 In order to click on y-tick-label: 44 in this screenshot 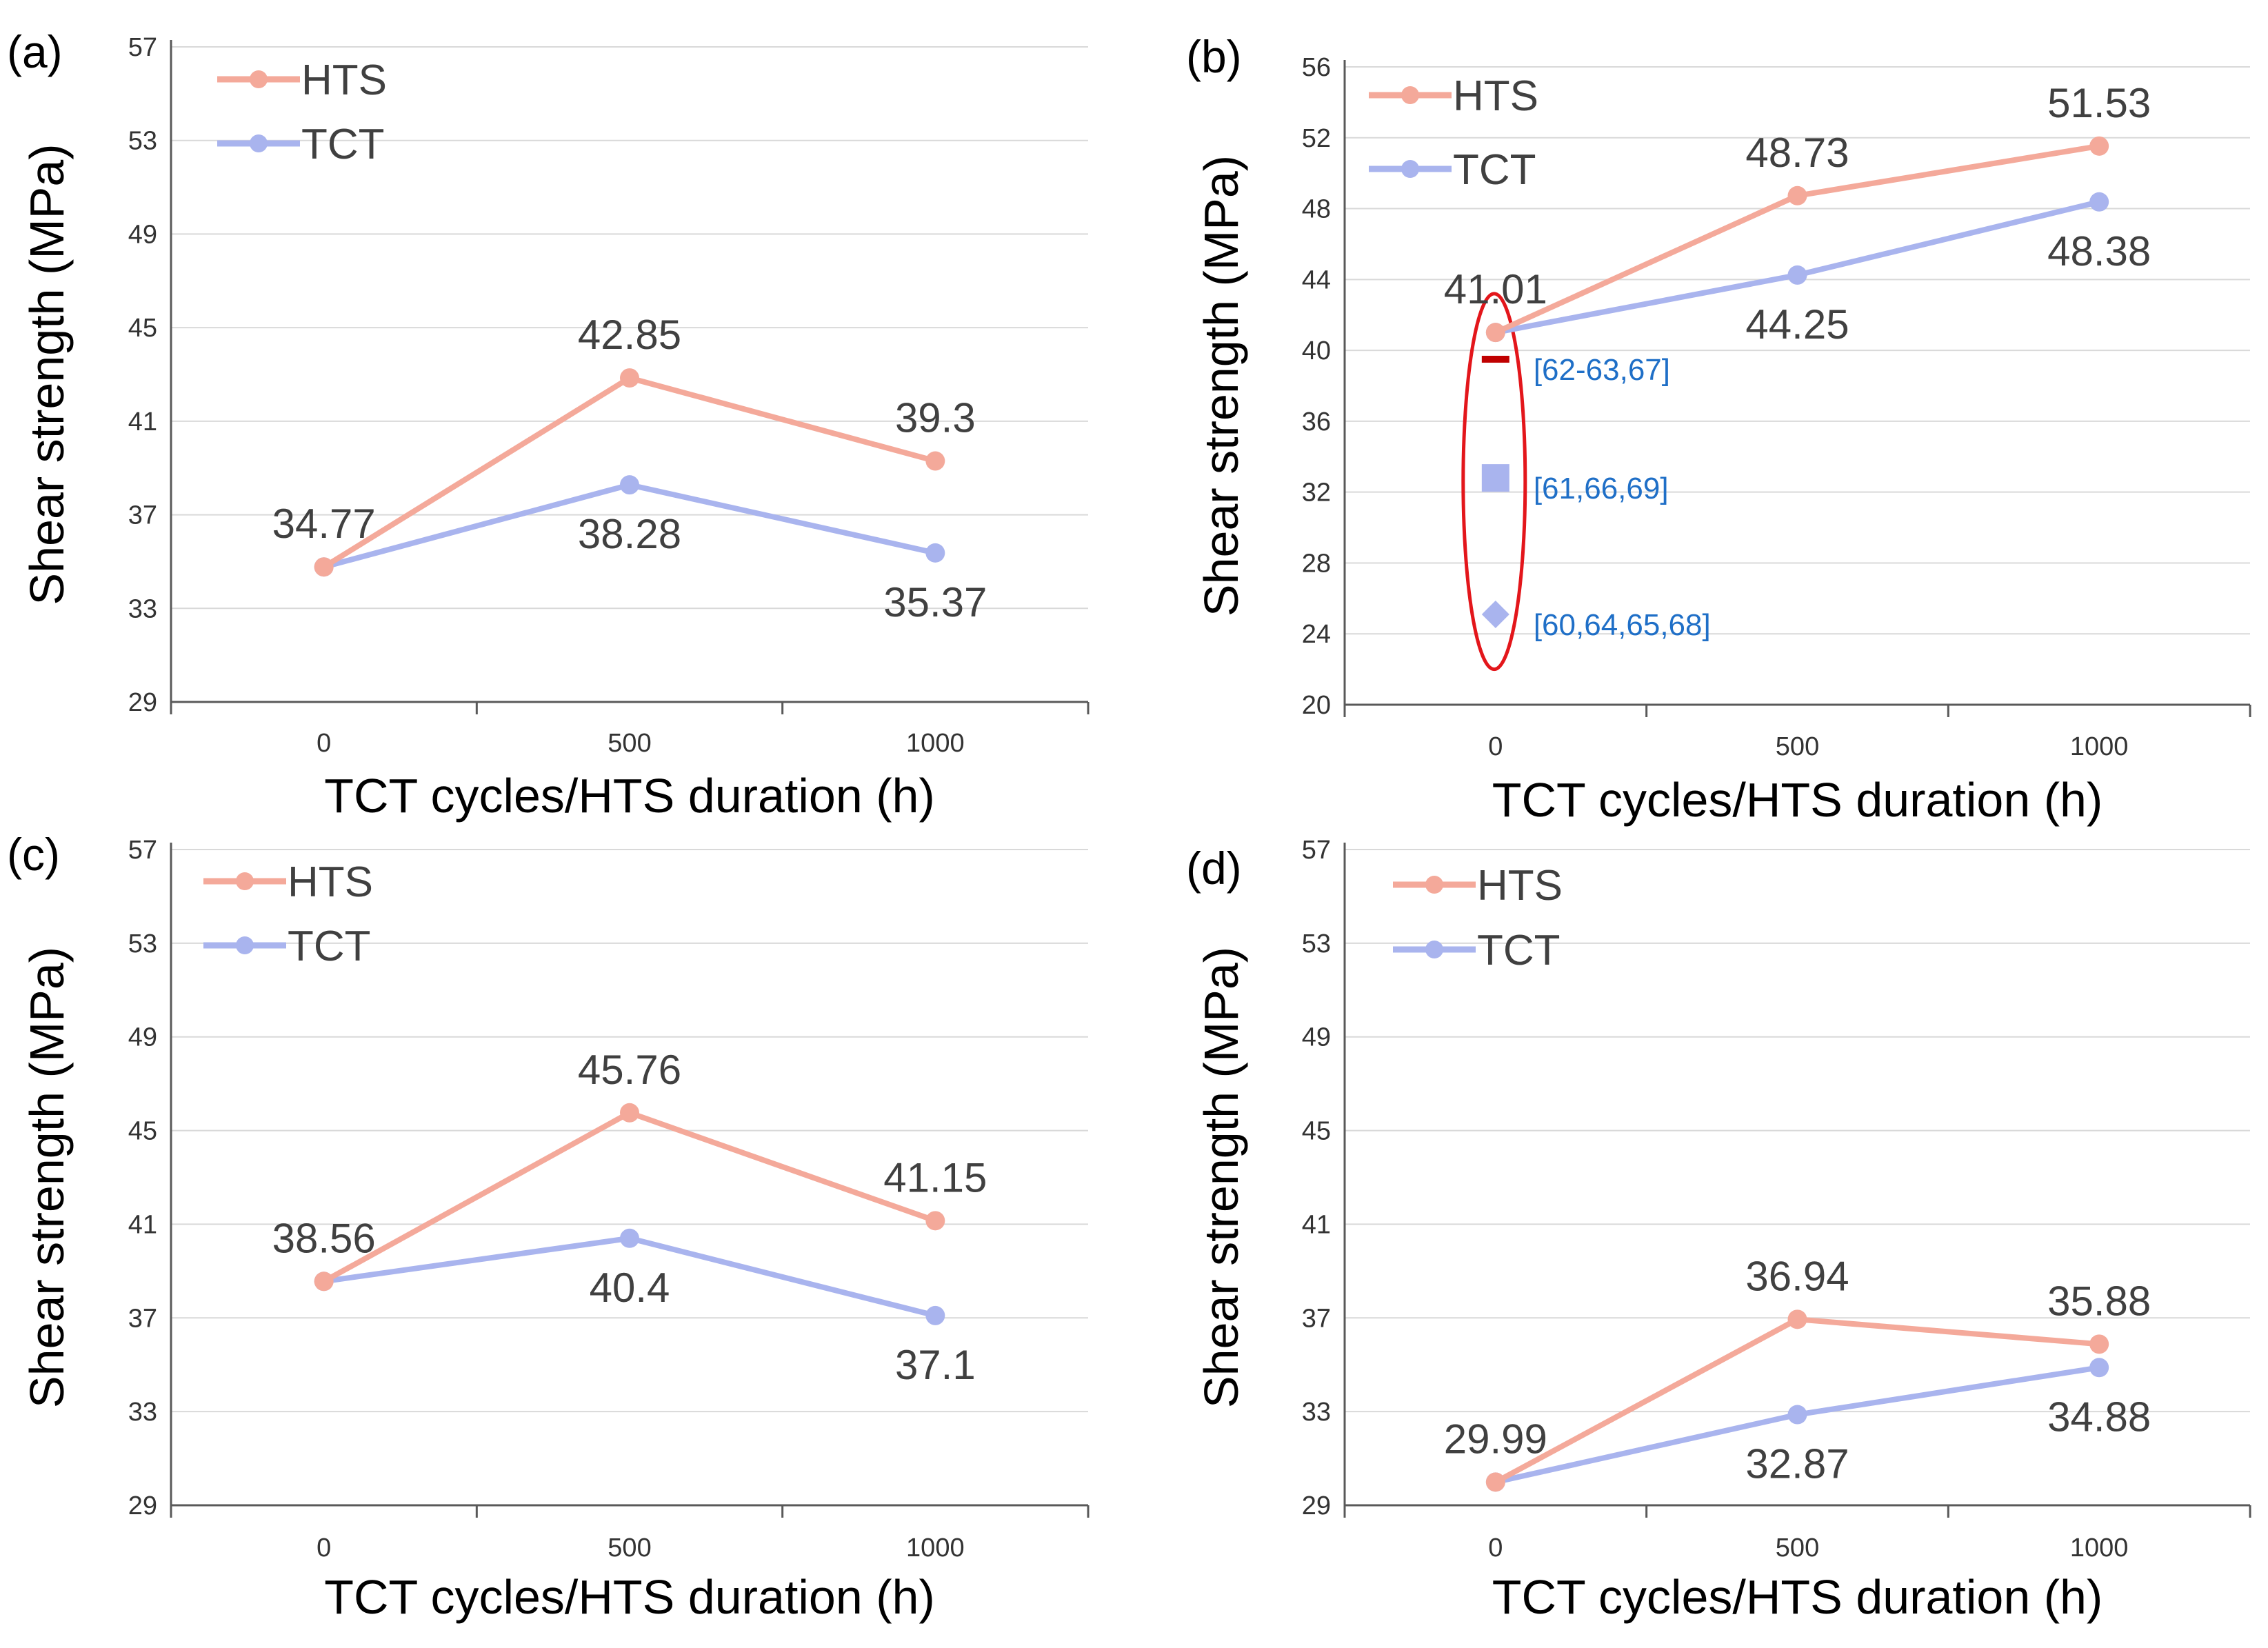, I will do `click(1316, 279)`.